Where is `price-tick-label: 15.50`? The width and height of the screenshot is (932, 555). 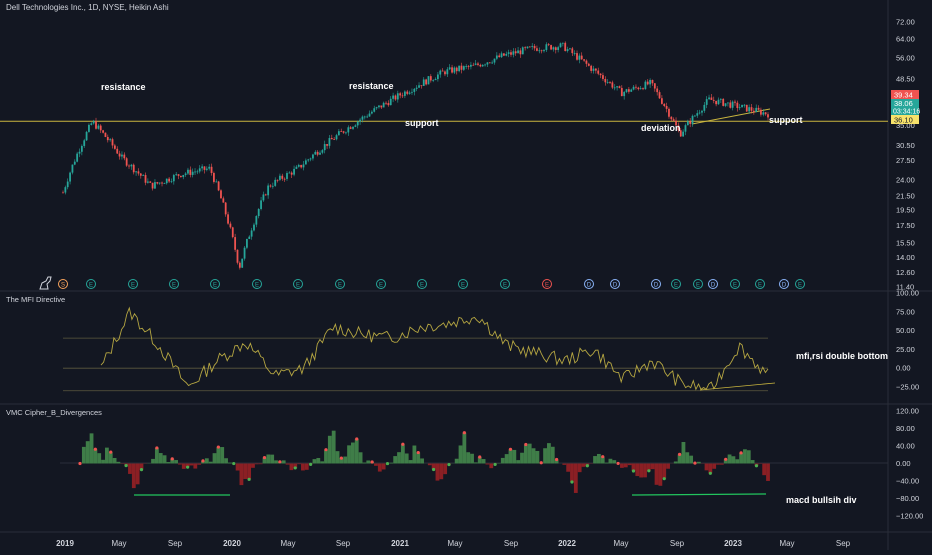
price-tick-label: 15.50 is located at coordinates (905, 242).